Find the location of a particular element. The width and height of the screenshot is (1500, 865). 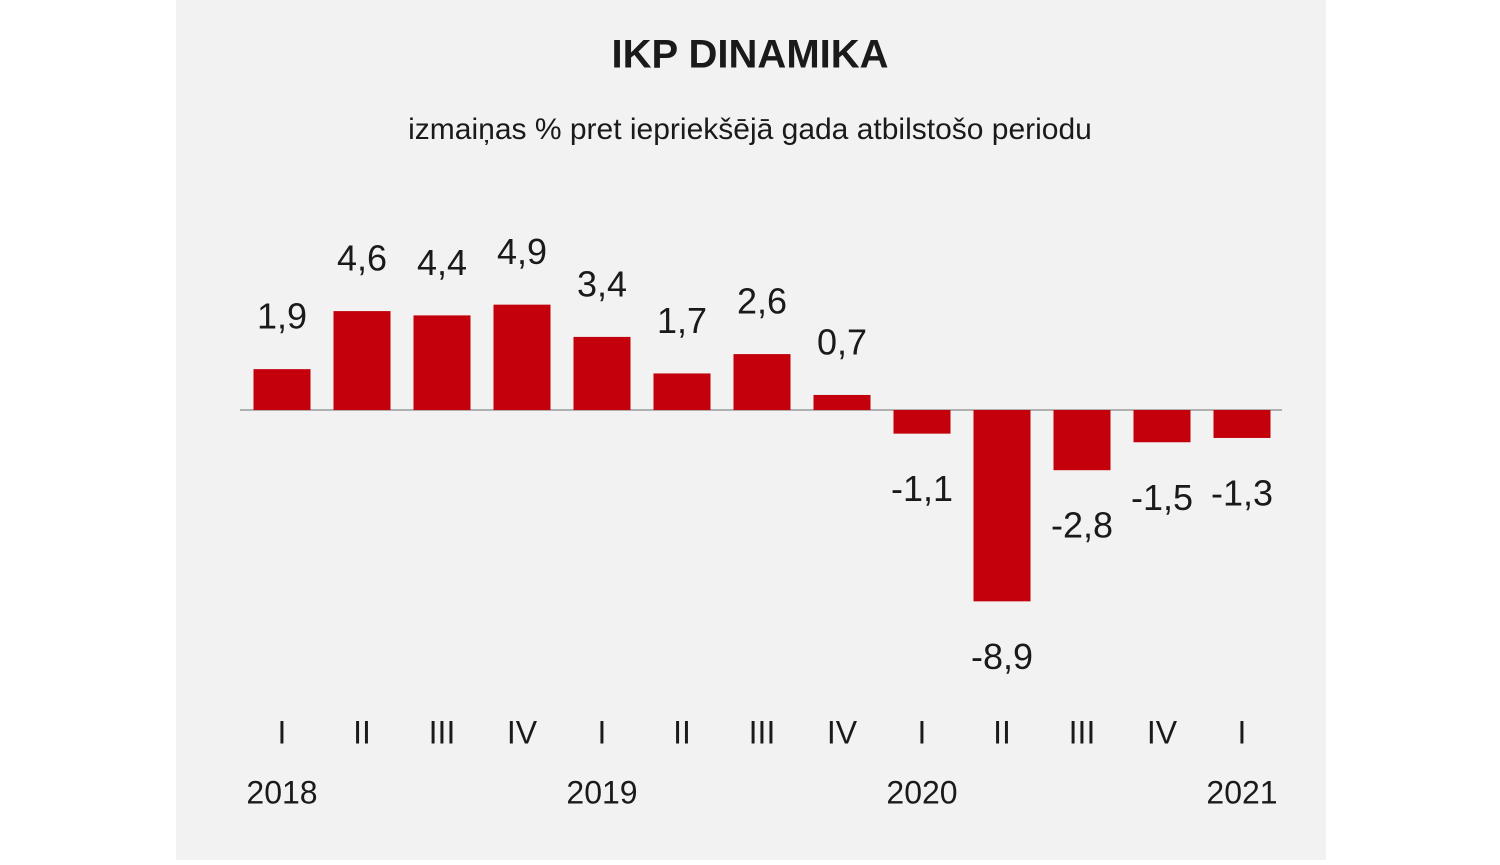

year-label: 2018 is located at coordinates (281, 792).